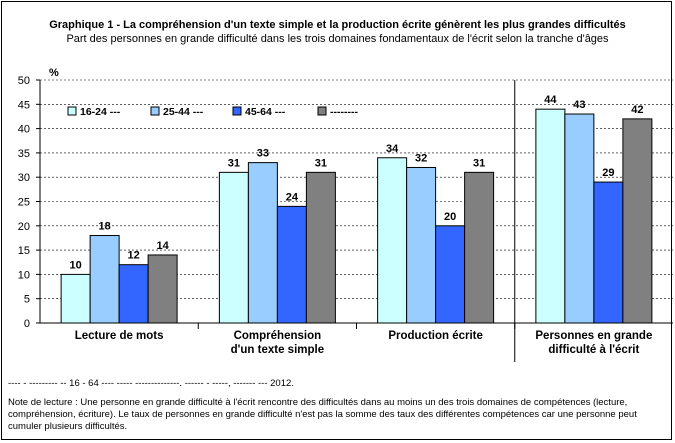 The width and height of the screenshot is (675, 443). I want to click on data-label: 34, so click(392, 149).